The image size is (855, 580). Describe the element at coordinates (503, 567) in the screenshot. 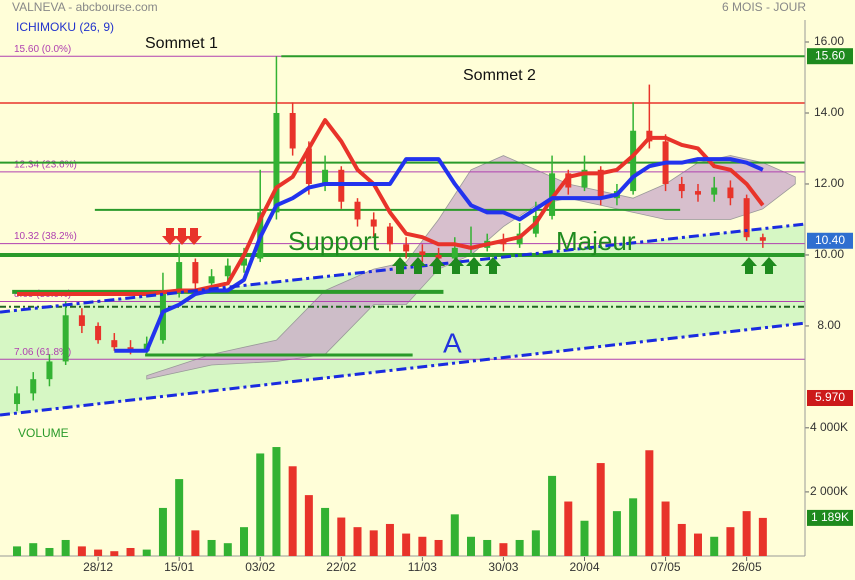

I see `x-tick-label: 30/03` at that location.